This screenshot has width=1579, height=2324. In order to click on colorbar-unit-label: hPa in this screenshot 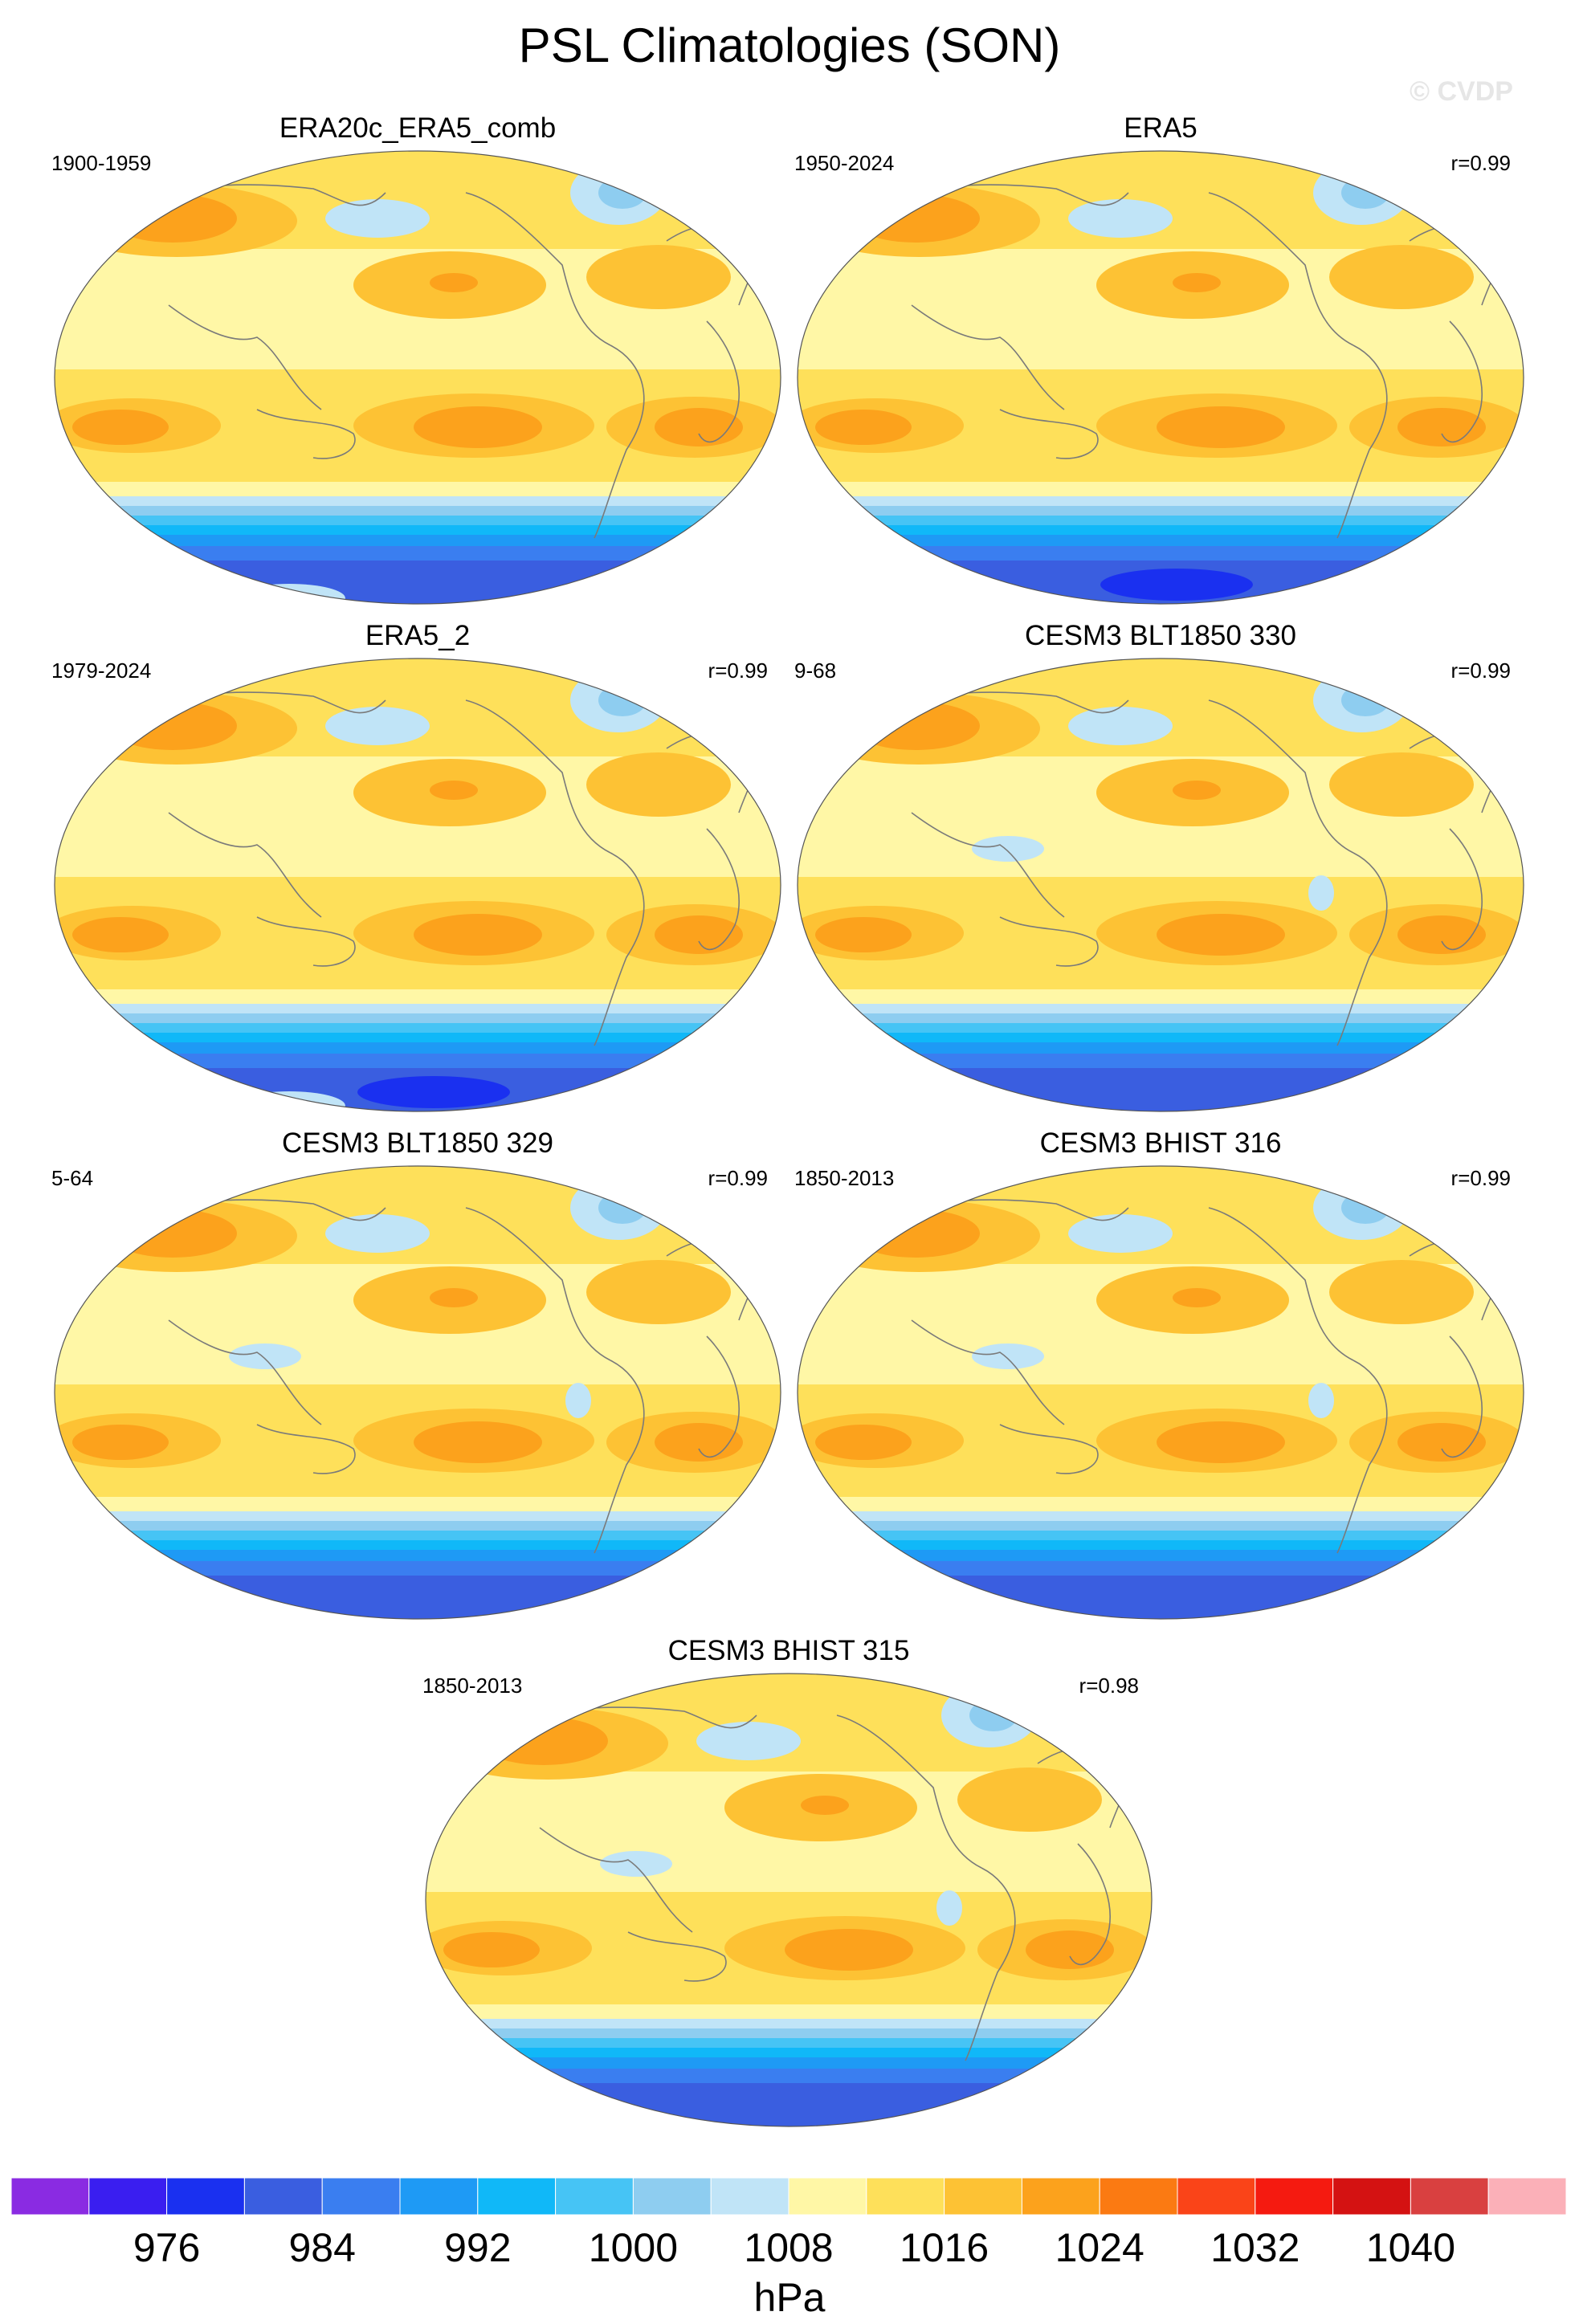, I will do `click(789, 2297)`.